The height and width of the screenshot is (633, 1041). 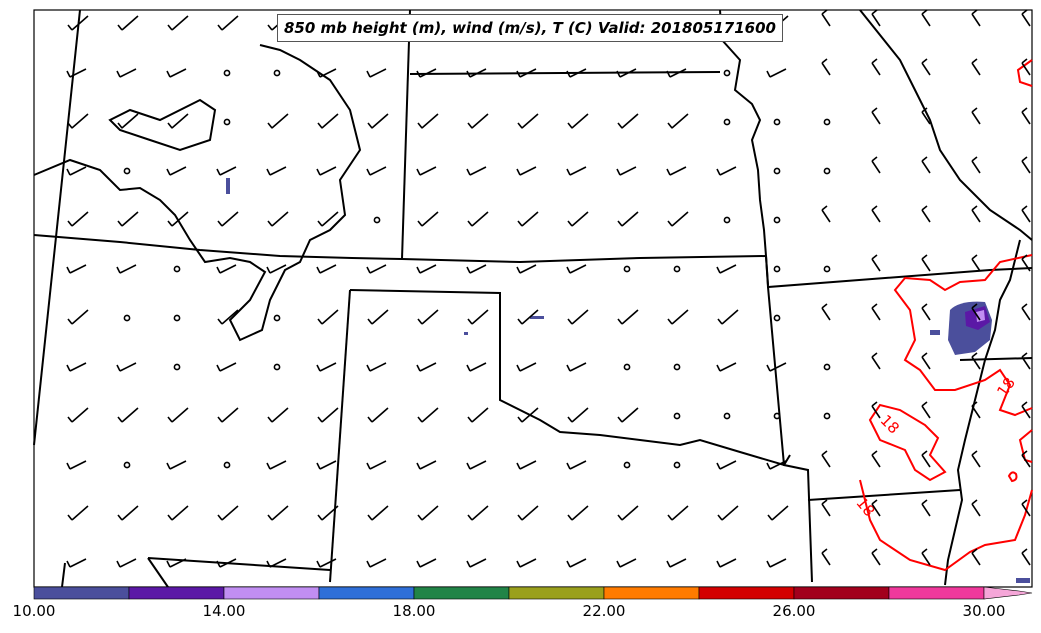 I want to click on colorbar, so click(x=533, y=593).